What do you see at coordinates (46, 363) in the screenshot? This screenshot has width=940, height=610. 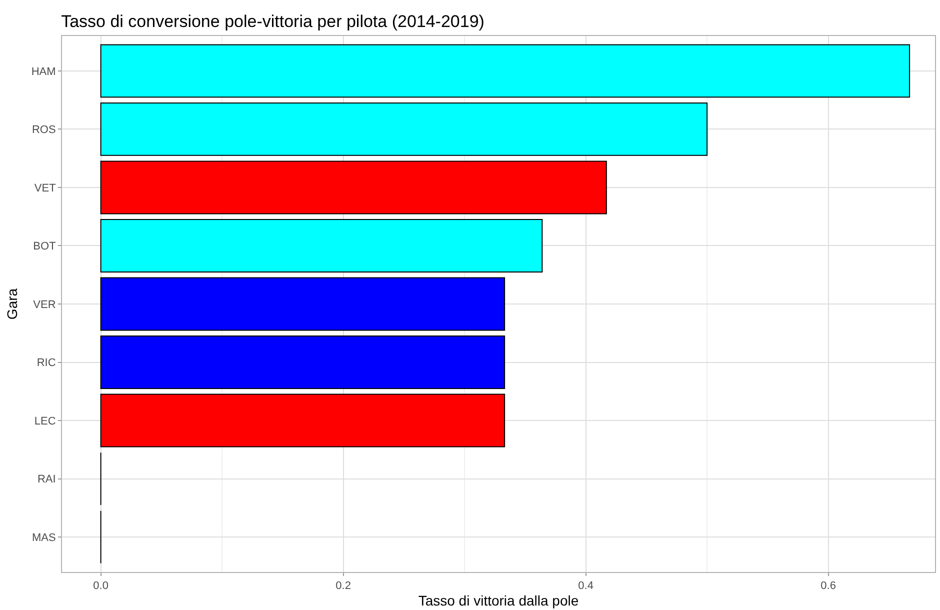 I see `y-tick-label: RIC` at bounding box center [46, 363].